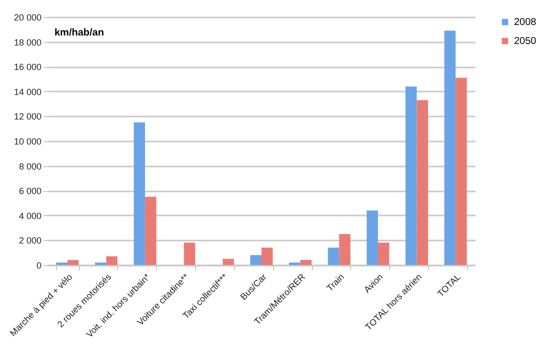  I want to click on y-tick-label: 16 000, so click(28, 67).